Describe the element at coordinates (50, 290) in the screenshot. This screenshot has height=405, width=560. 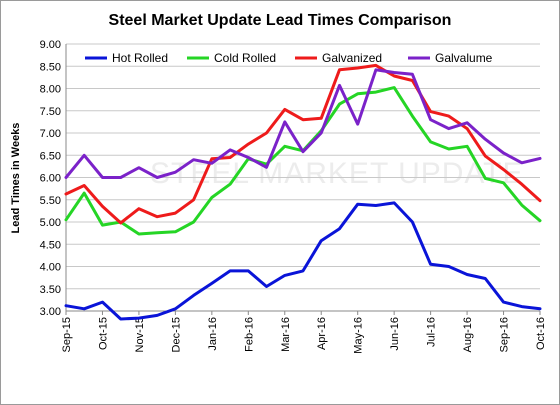
I see `y-tick-label: 3.50` at that location.